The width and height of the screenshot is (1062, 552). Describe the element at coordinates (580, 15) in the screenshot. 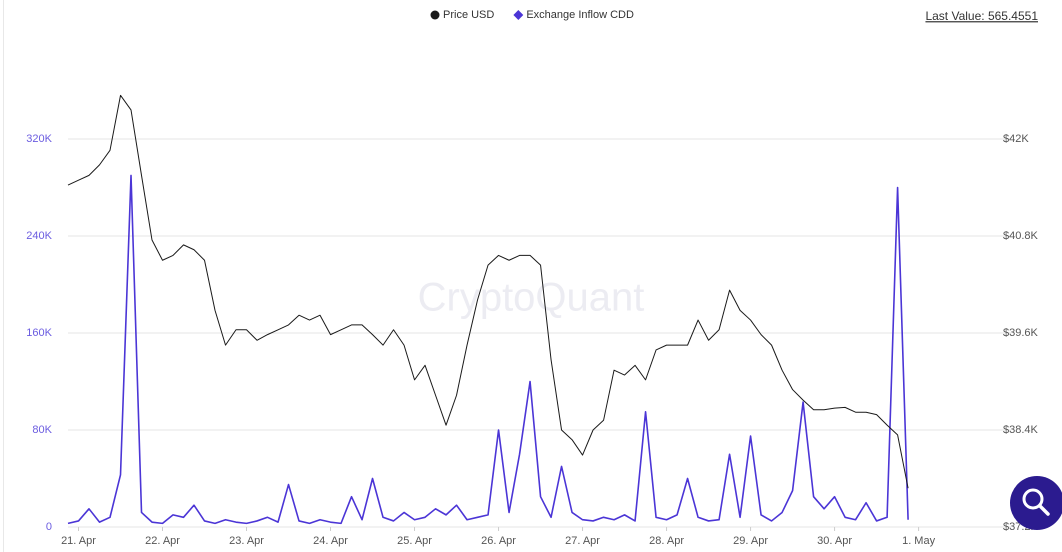

I see `legend-label: Exchange Inflow CDD` at that location.